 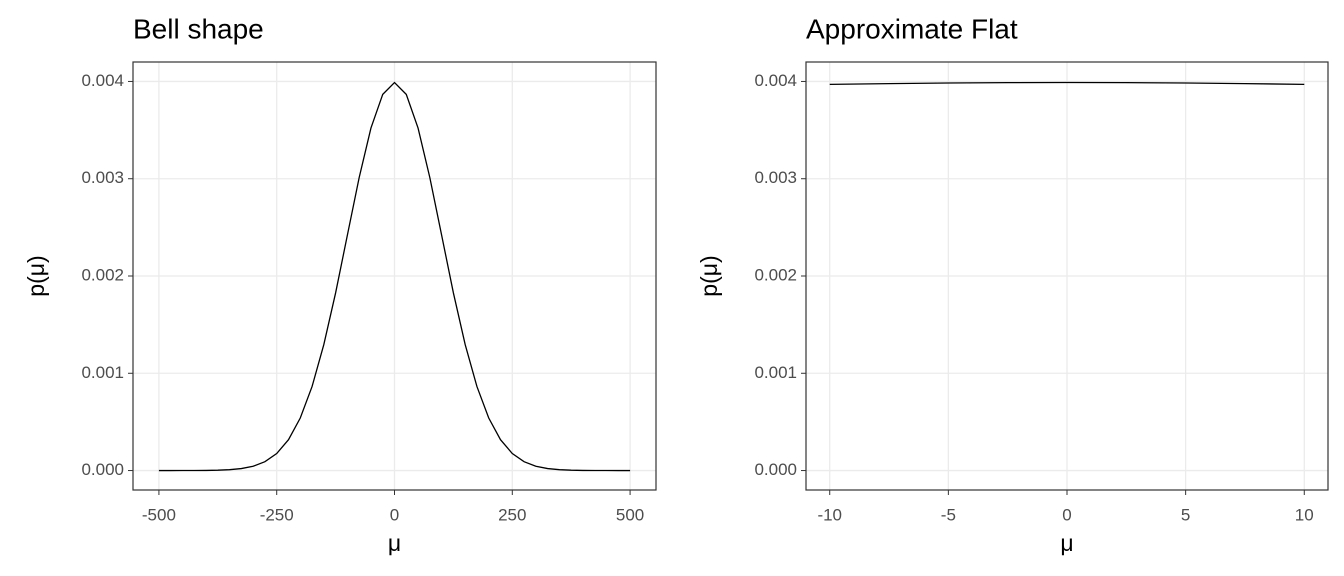 What do you see at coordinates (198, 28) in the screenshot?
I see `chart-title: Bell shape` at bounding box center [198, 28].